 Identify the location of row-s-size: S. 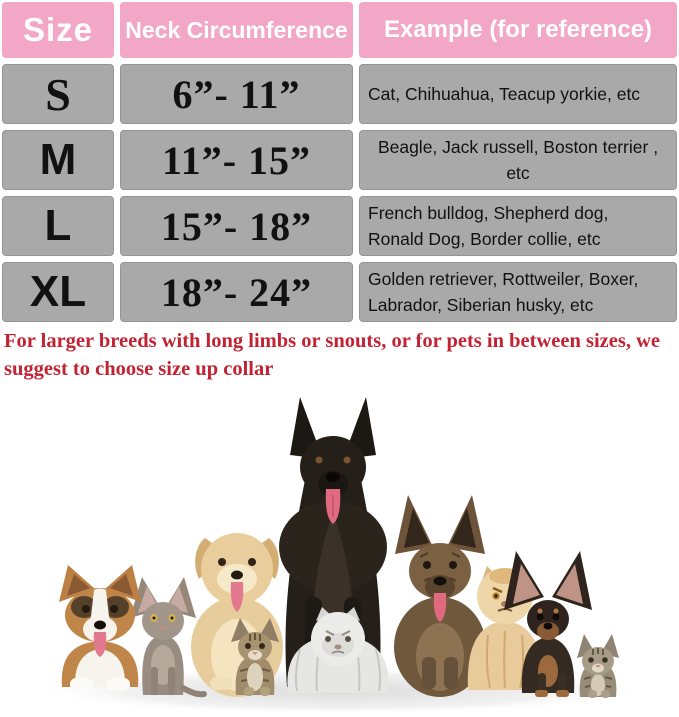
(58, 94).